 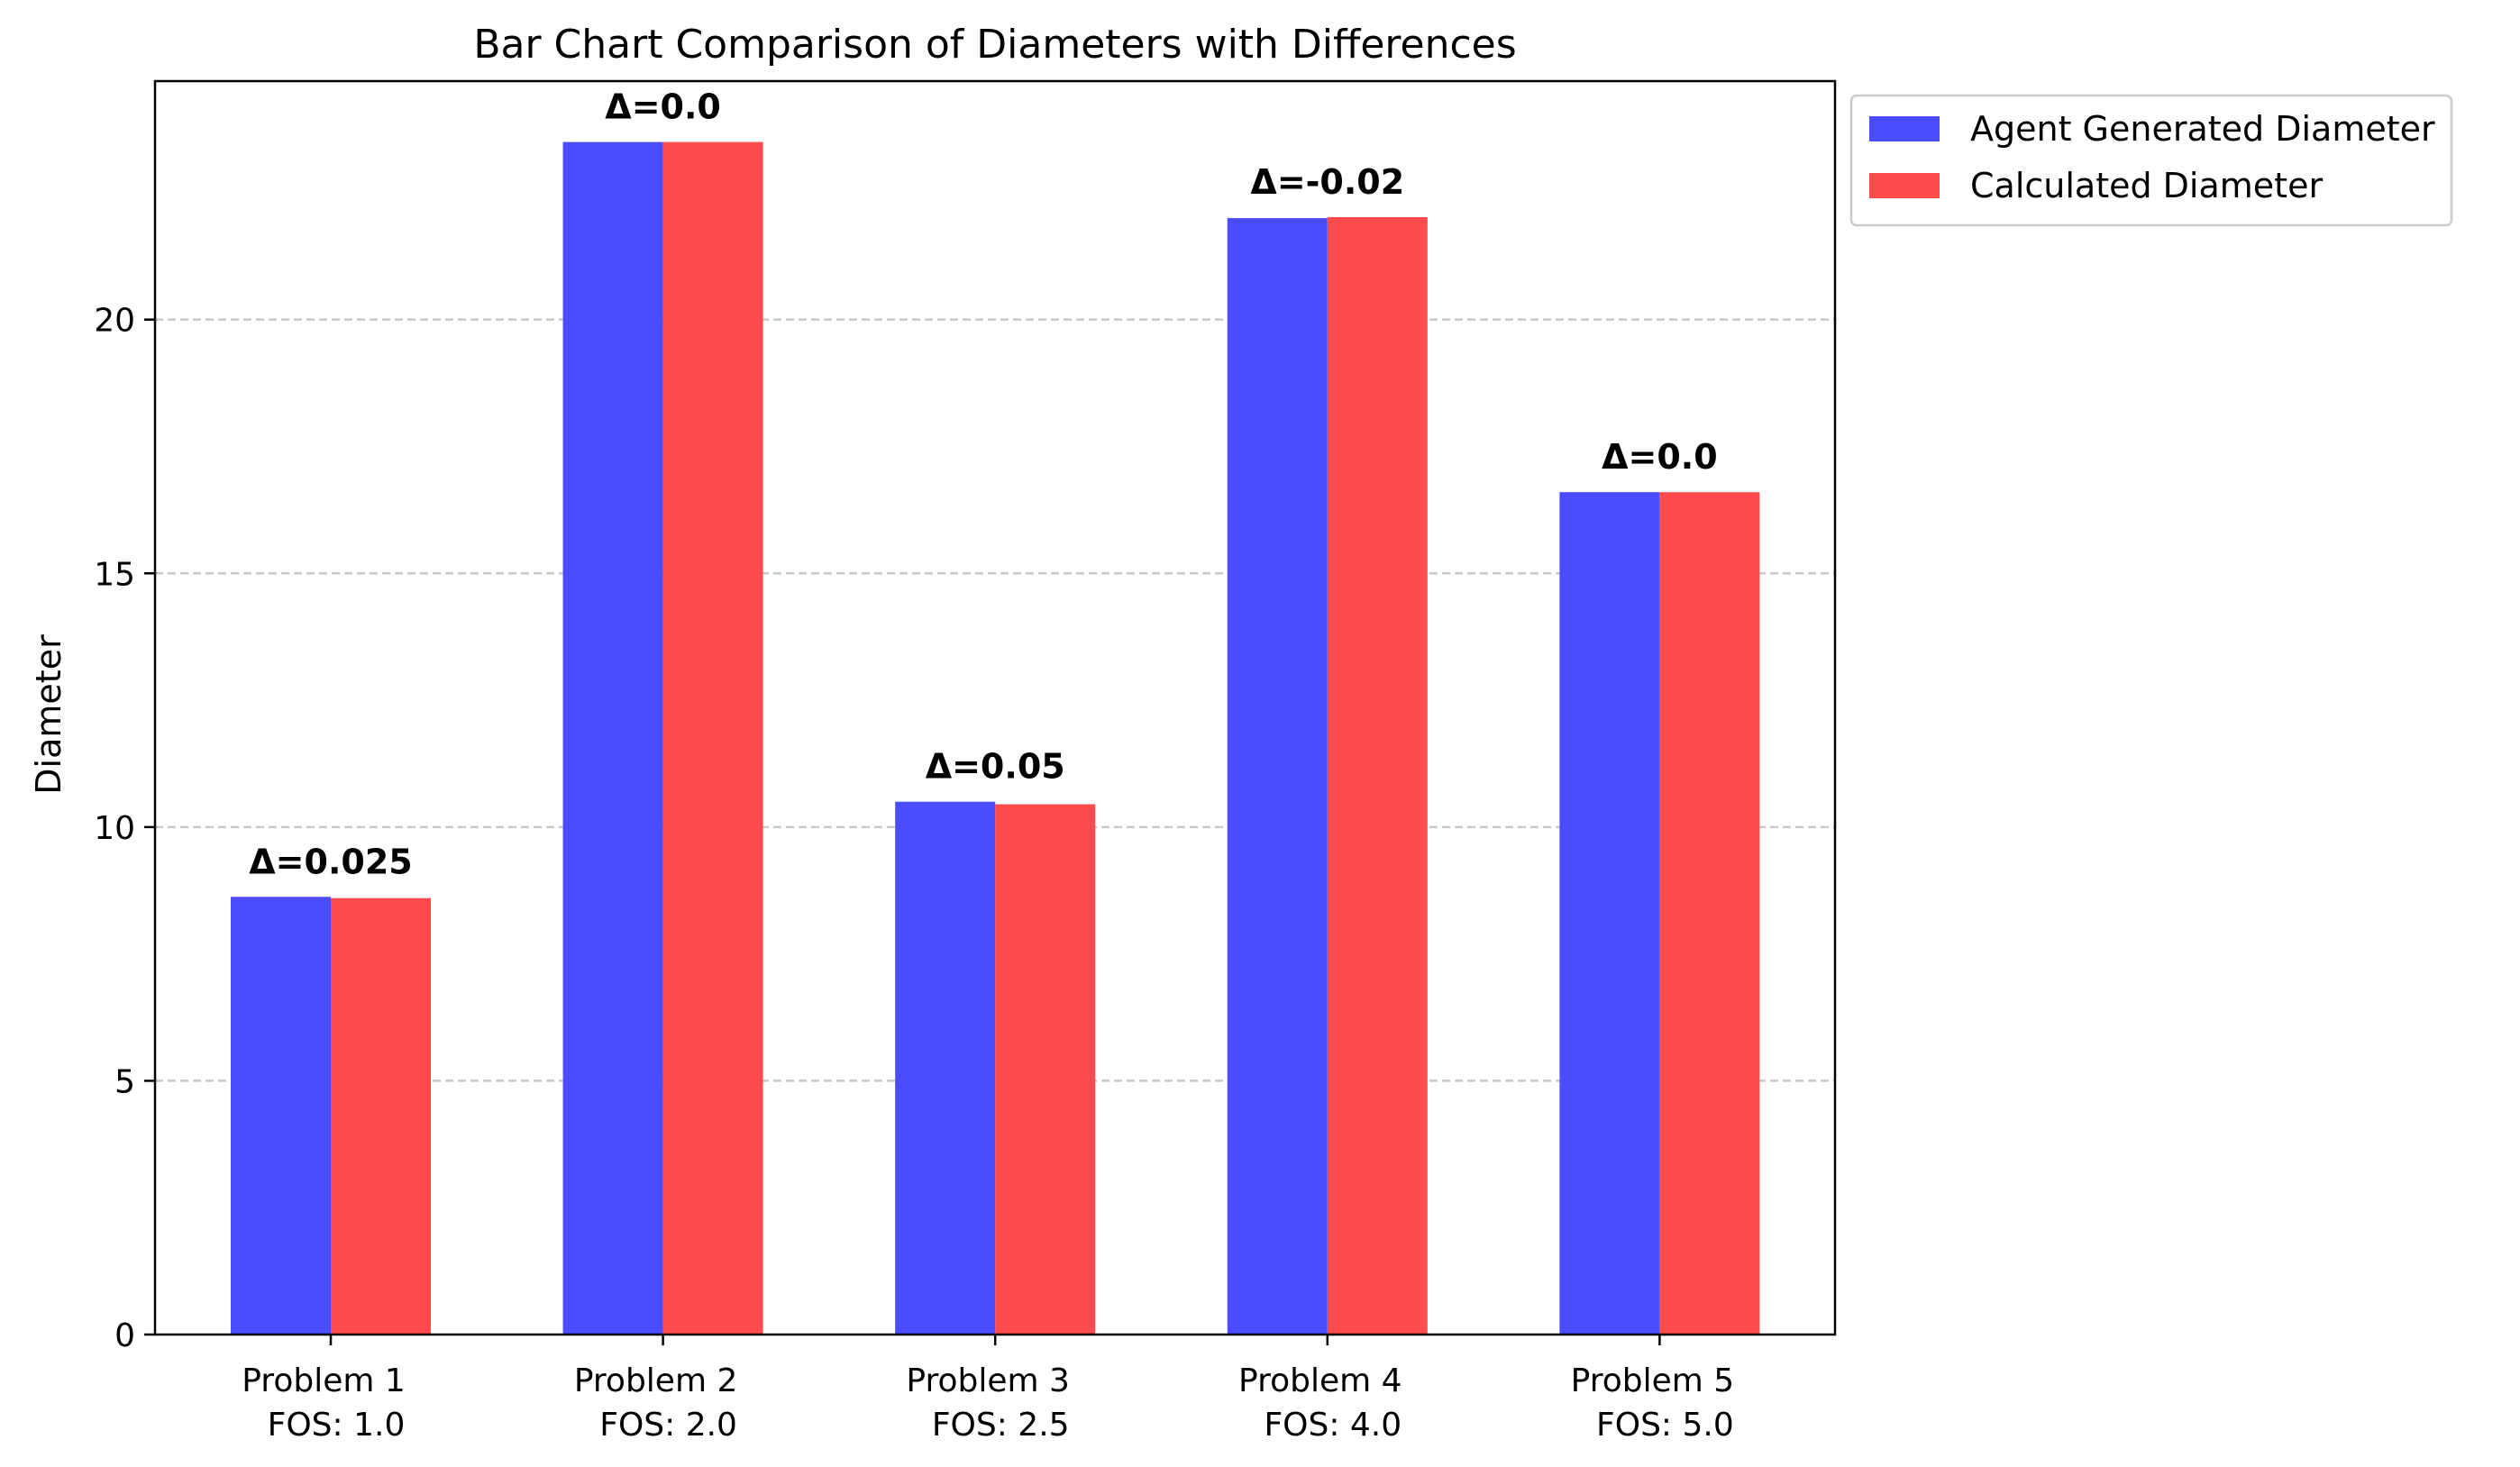 What do you see at coordinates (330, 861) in the screenshot?
I see `difference-label: Δ=0.025` at bounding box center [330, 861].